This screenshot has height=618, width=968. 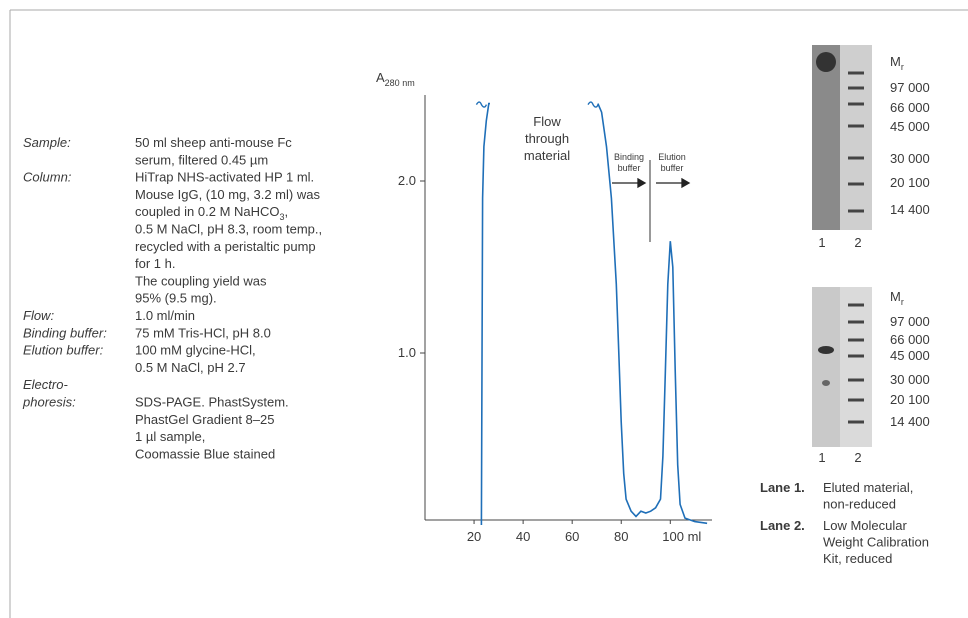 I want to click on condition-value: 100 mM glycine-HCl,, so click(x=195, y=350).